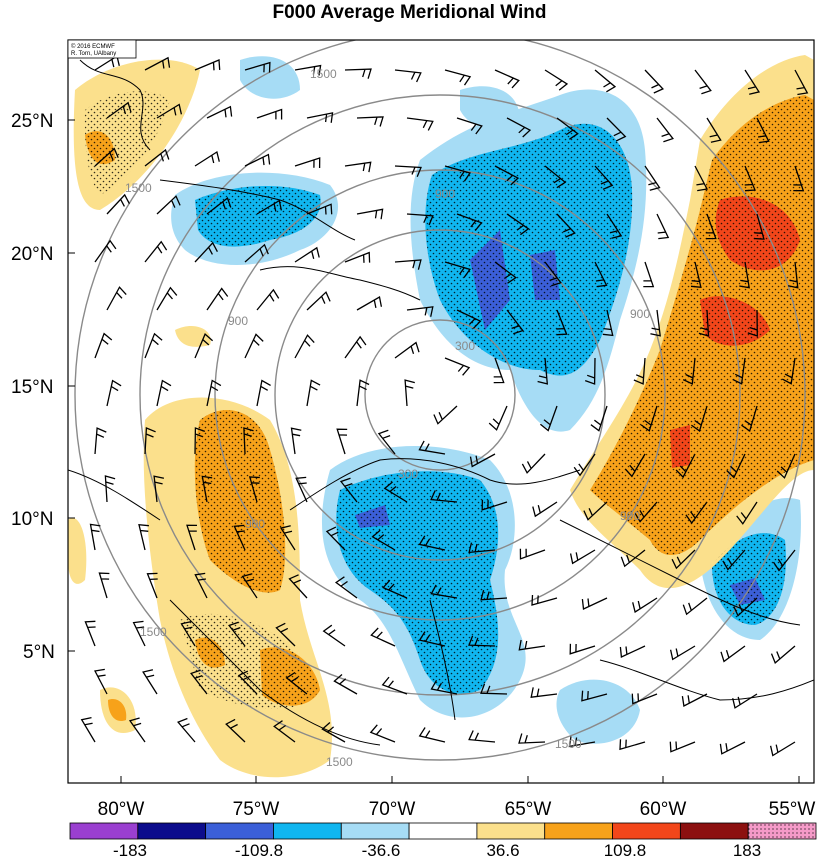  What do you see at coordinates (32, 519) in the screenshot?
I see `lat-label: 10°N` at bounding box center [32, 519].